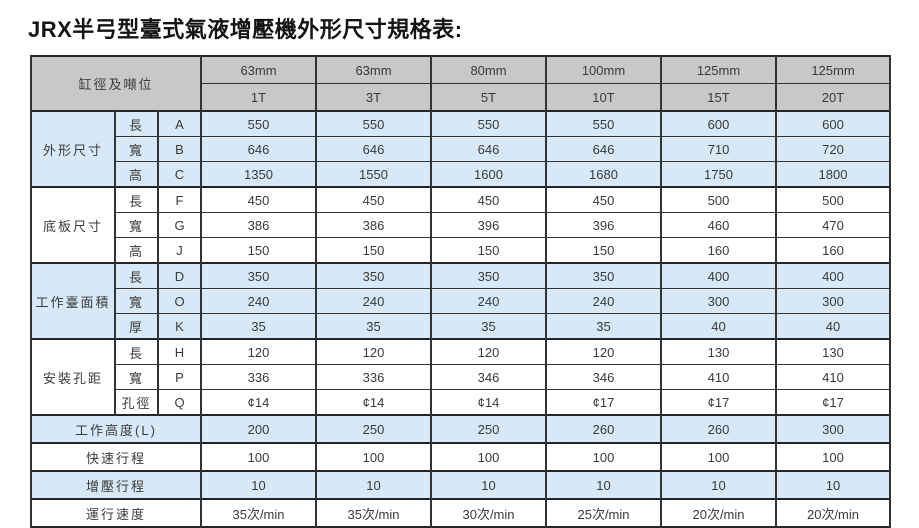  I want to click on value-cell: 160, so click(718, 250).